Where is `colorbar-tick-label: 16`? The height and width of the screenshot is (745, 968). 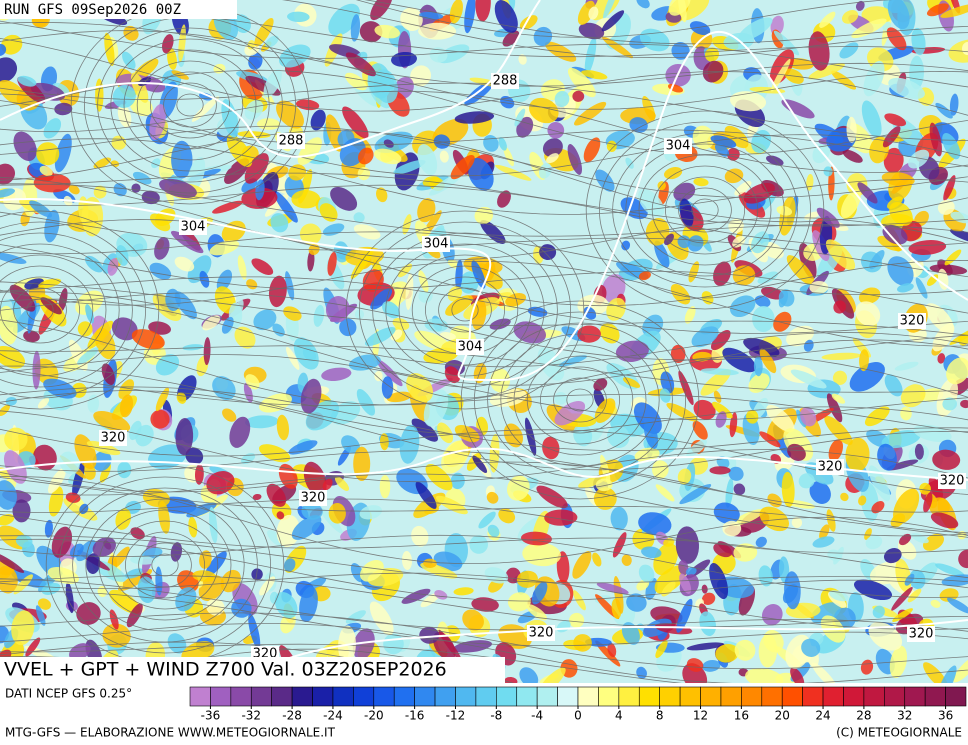
colorbar-tick-label: 16 is located at coordinates (741, 716).